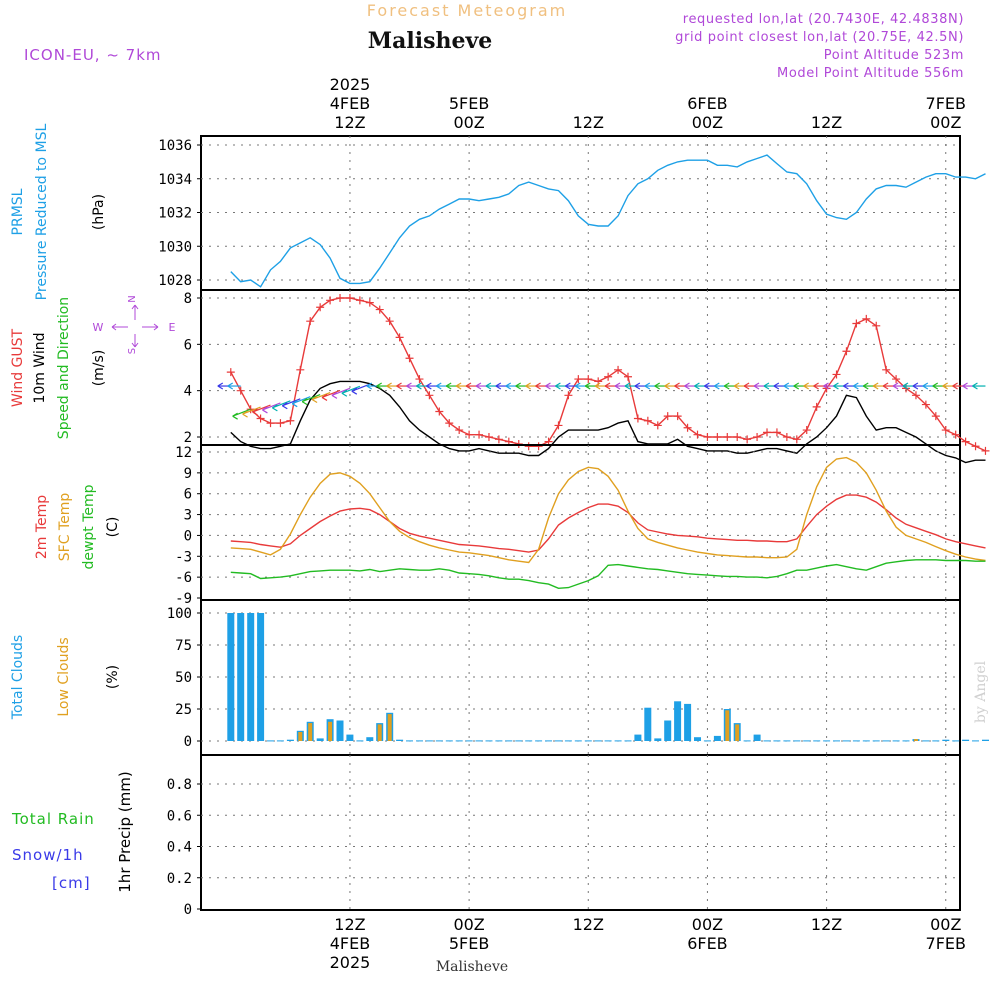 The height and width of the screenshot is (1000, 1000). What do you see at coordinates (580, 832) in the screenshot?
I see `panel-frame` at bounding box center [580, 832].